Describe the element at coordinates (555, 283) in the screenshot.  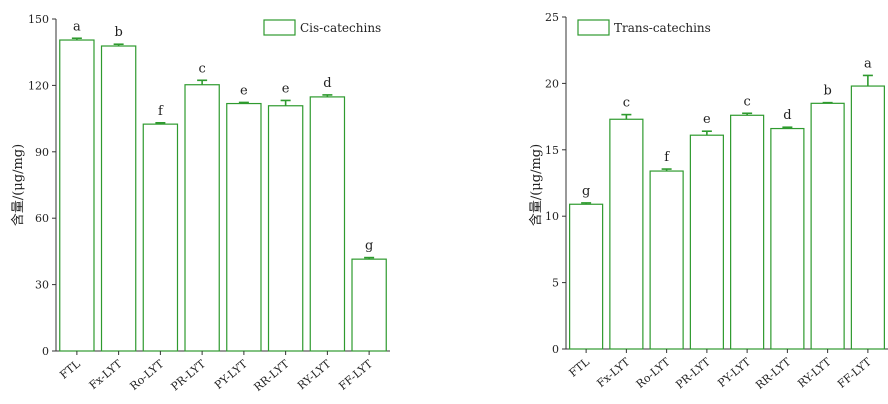
I see `y-tick-label: 5` at that location.